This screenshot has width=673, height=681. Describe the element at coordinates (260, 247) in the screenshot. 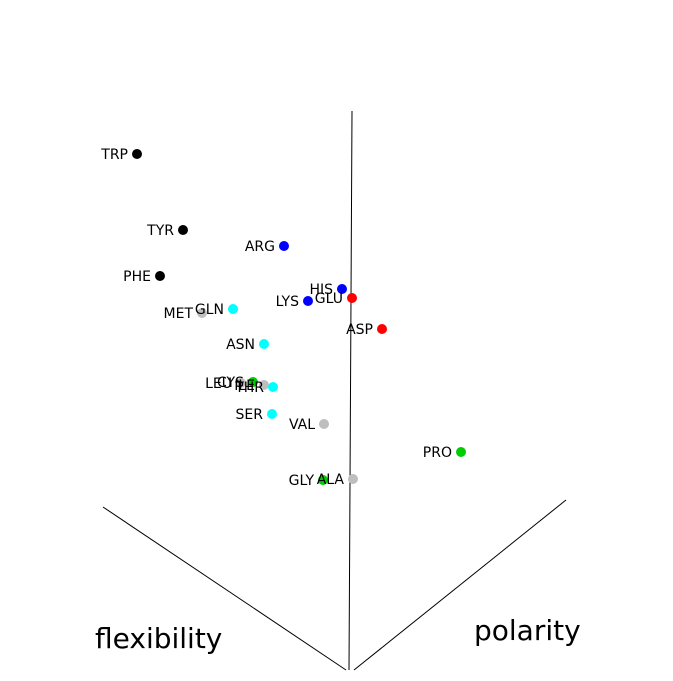

I see `data-label-arg: ARG` at that location.